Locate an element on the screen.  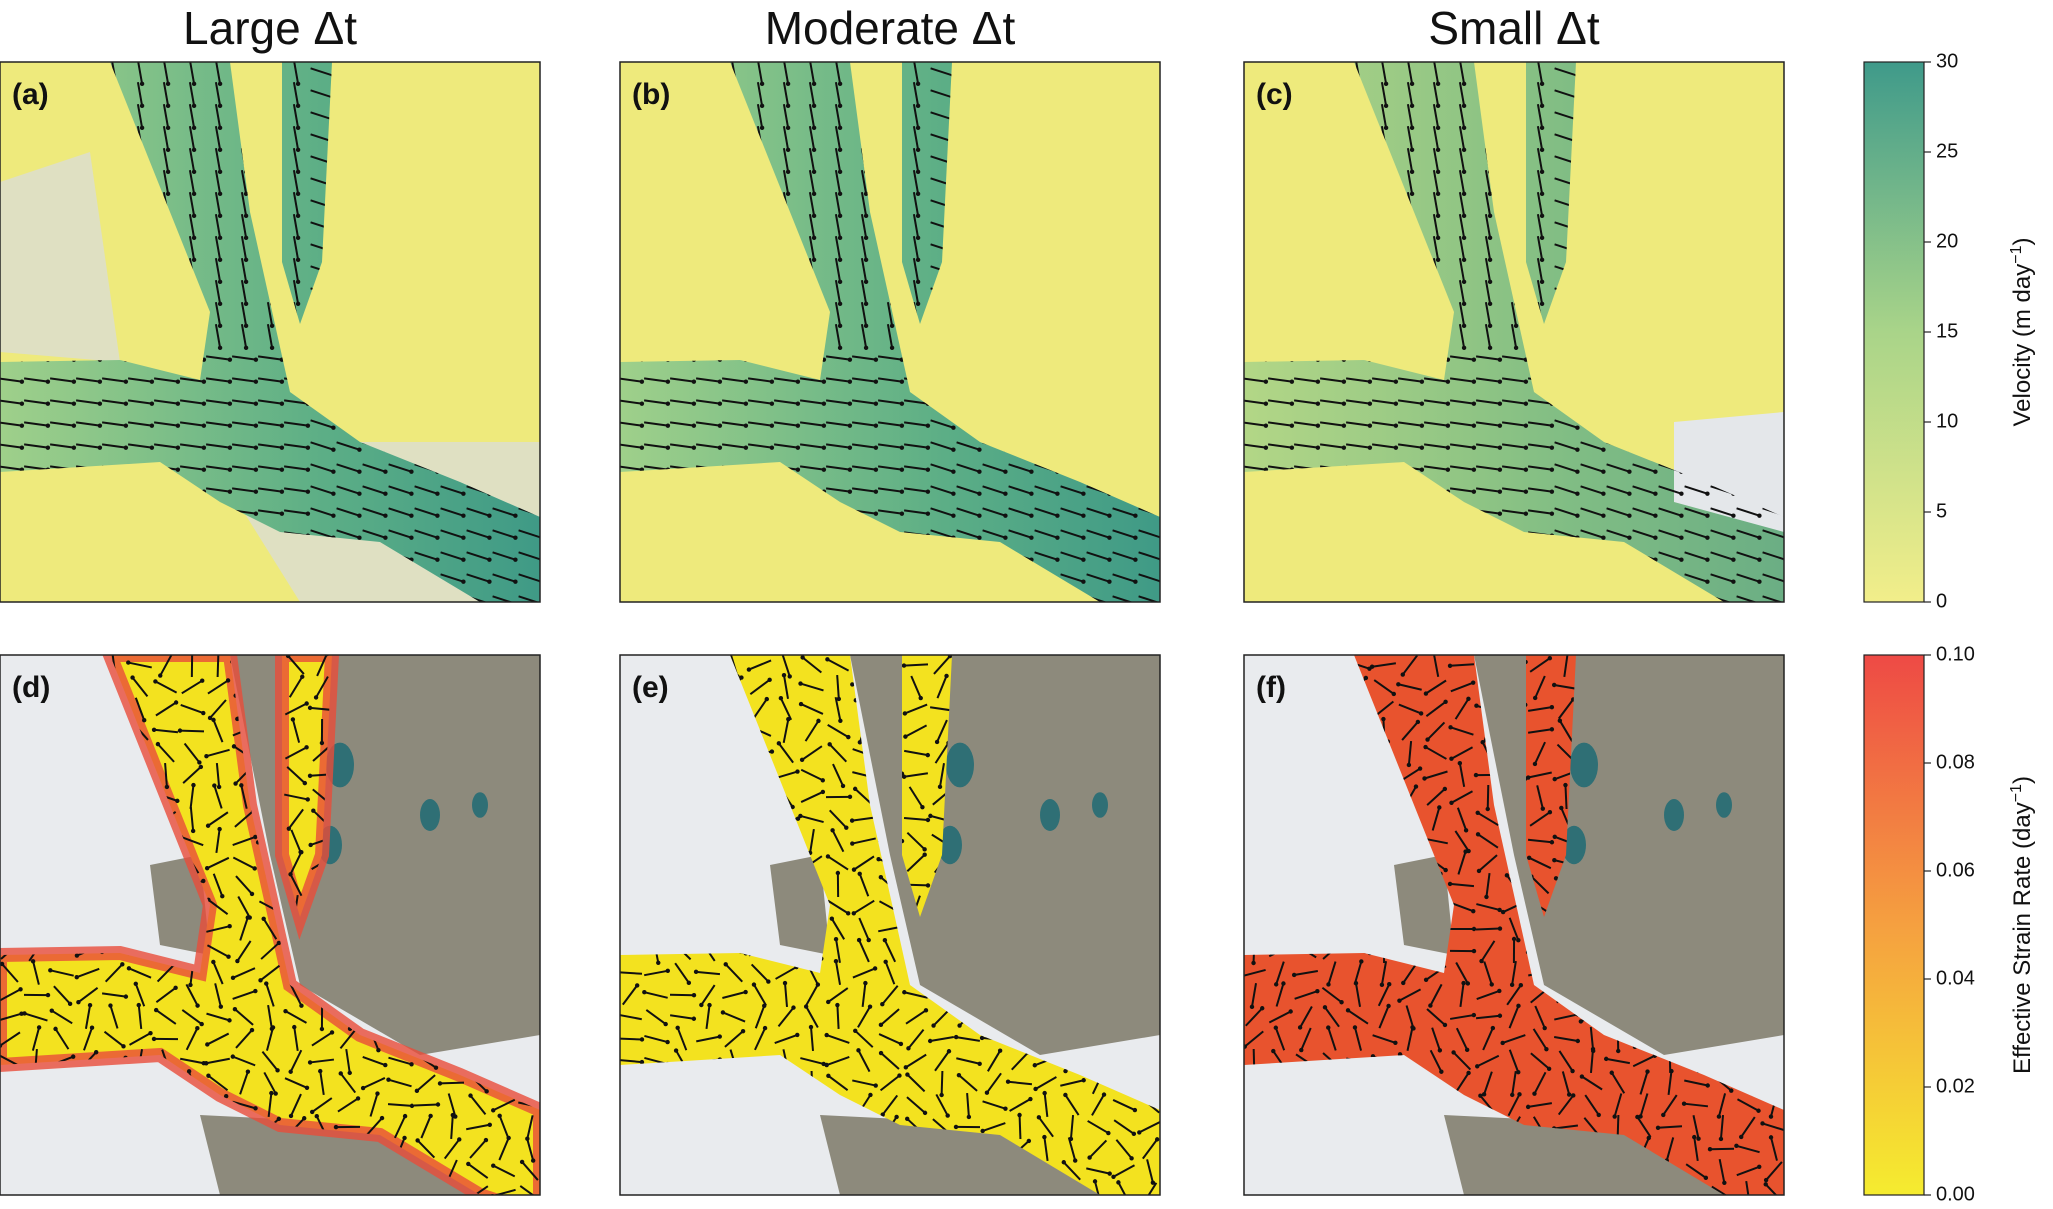
arrow is located at coordinates (630, 1039).